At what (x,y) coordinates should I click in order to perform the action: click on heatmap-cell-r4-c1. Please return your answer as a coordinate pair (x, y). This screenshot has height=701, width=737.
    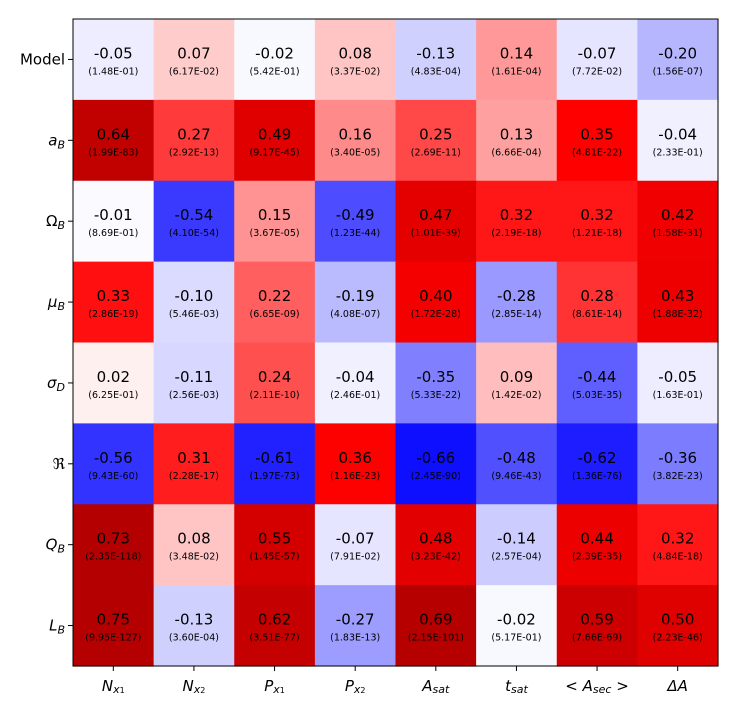
    Looking at the image, I should click on (194, 383).